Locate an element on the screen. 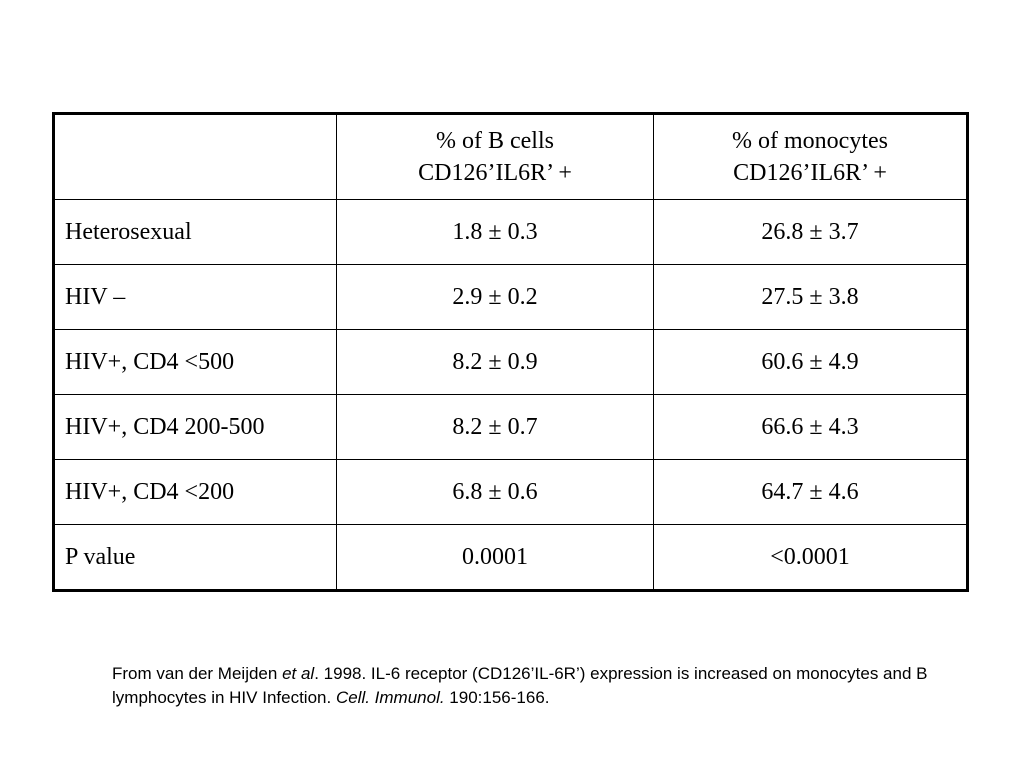 This screenshot has width=1024, height=768. header-b-cells-line1: % of B cells is located at coordinates (495, 141).